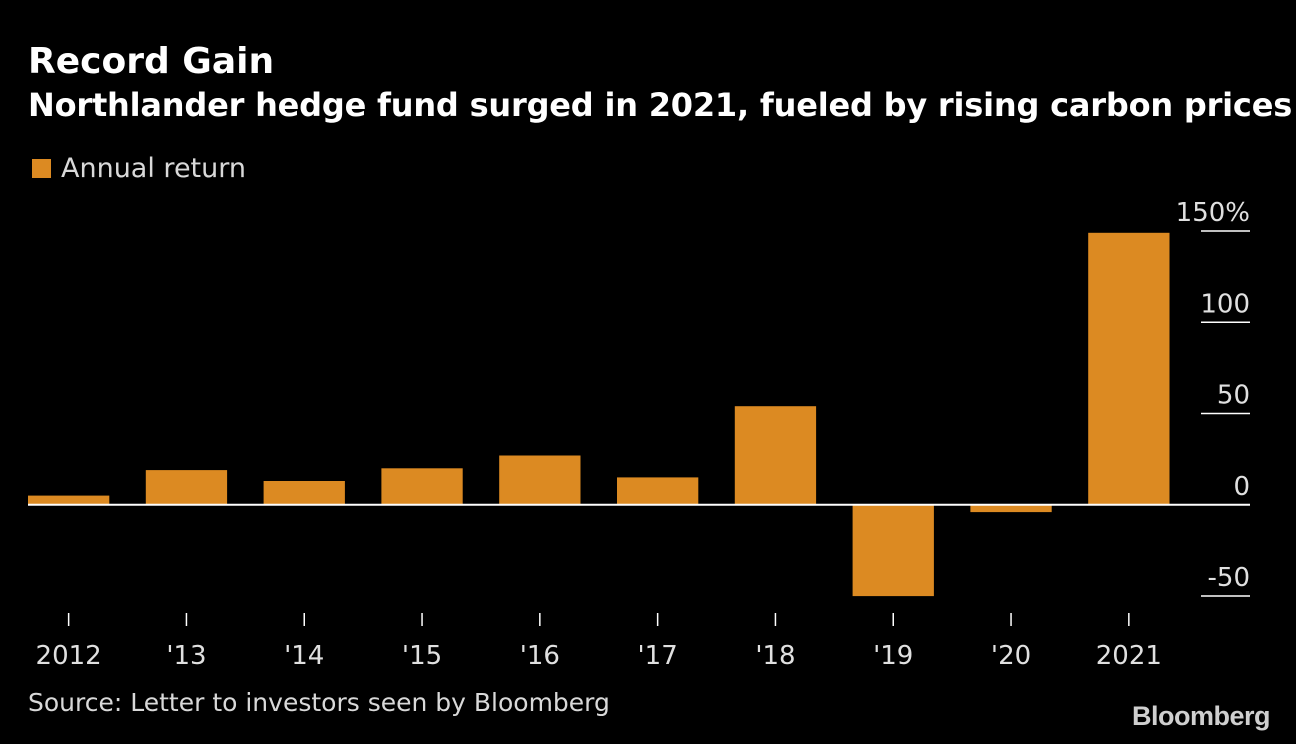 The height and width of the screenshot is (744, 1296). Describe the element at coordinates (775, 656) in the screenshot. I see `x-tick-label: '18` at that location.